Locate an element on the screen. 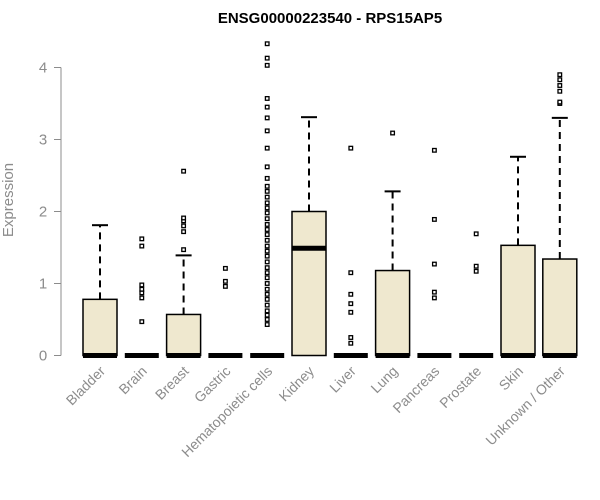 This screenshot has height=500, width=600. x-tick-label: Bladder is located at coordinates (86, 386).